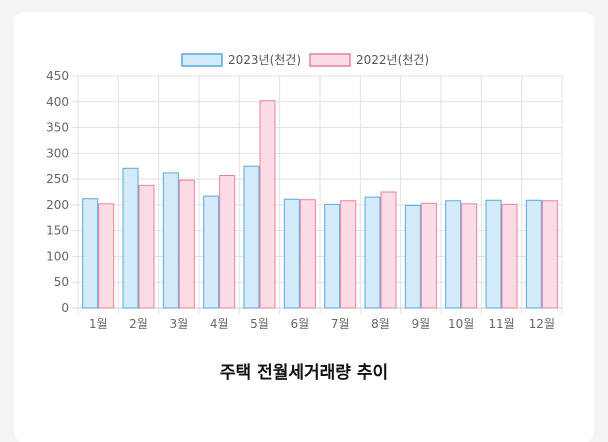 The height and width of the screenshot is (442, 608). I want to click on x-tick-label: 7월, so click(340, 324).